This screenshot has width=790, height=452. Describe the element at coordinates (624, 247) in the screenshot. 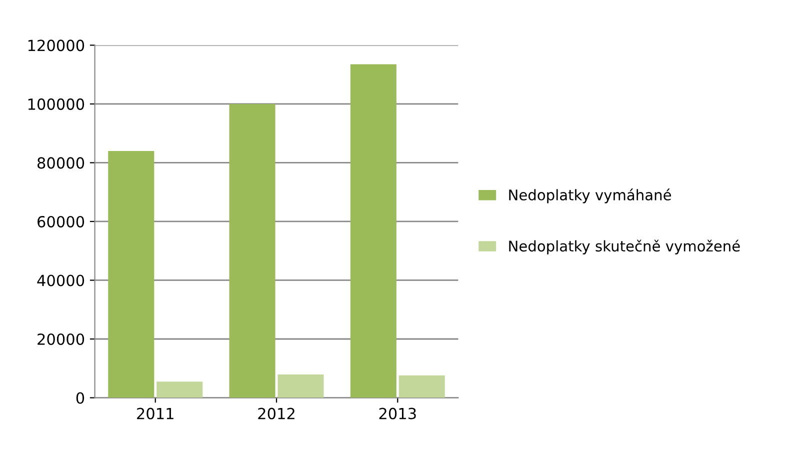

I see `legend-label: Nedoplatky skutečně vymožené` at that location.